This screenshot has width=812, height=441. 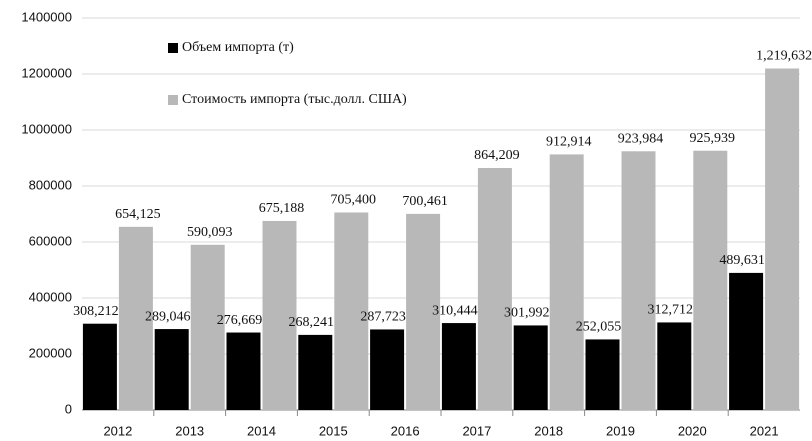 What do you see at coordinates (742, 260) in the screenshot?
I see `value-label: 489,631` at bounding box center [742, 260].